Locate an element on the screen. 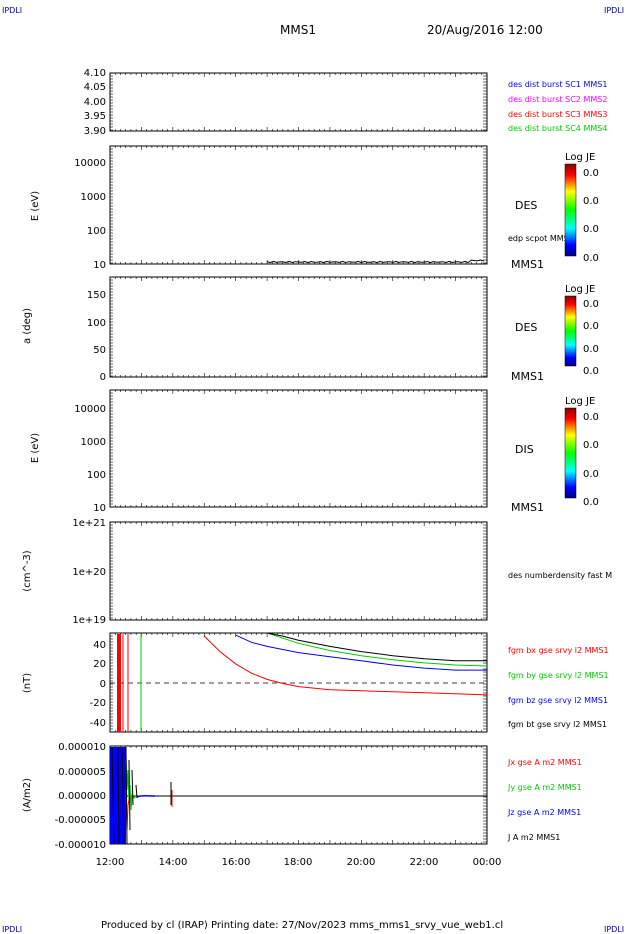 This screenshot has width=630, height=934. p2-scpot-line is located at coordinates (375, 261).